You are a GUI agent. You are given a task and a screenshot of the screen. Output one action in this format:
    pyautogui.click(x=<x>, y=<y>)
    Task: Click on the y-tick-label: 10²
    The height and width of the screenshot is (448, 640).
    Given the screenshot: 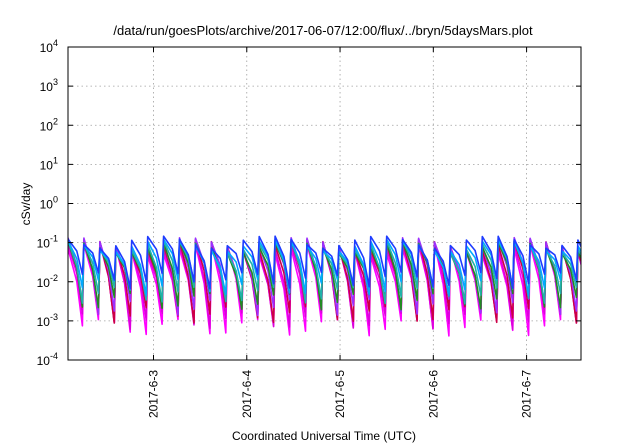 What is the action you would take?
    pyautogui.click(x=49, y=124)
    